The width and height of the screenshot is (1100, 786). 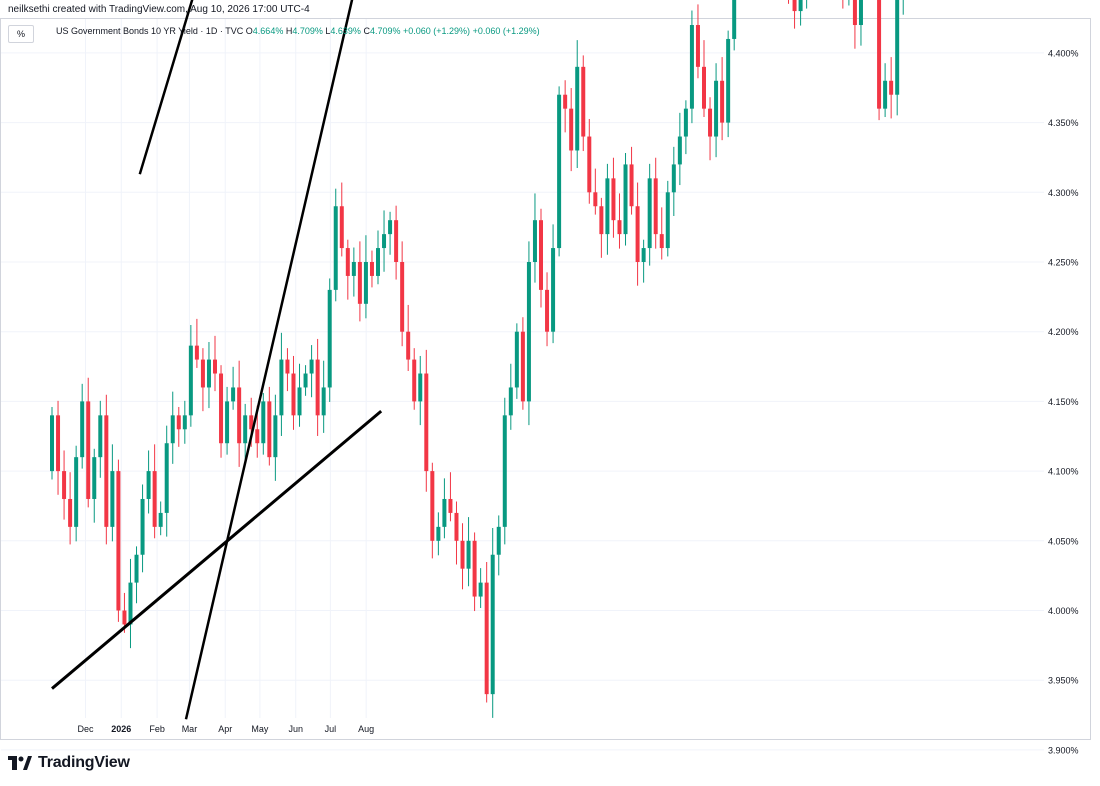 What do you see at coordinates (1063, 263) in the screenshot?
I see `y-tick-label: 4.250%` at bounding box center [1063, 263].